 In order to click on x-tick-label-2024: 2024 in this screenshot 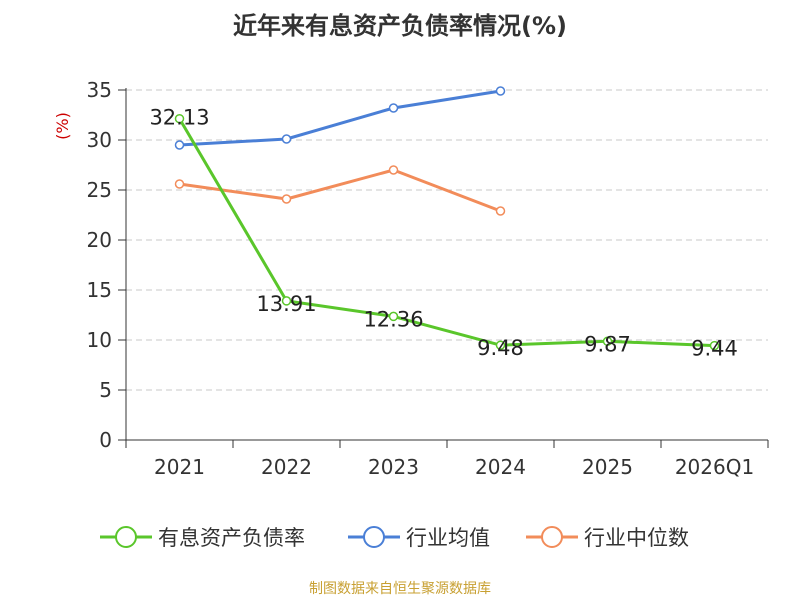, I will do `click(500, 467)`.